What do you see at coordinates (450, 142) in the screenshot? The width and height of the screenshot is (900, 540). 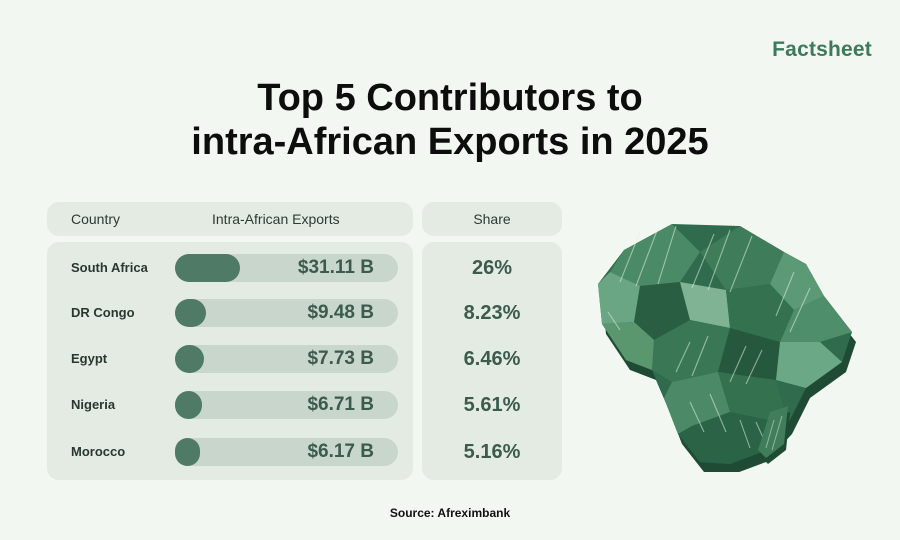 I see `title-line-2: intra-African Exports in 2025` at bounding box center [450, 142].